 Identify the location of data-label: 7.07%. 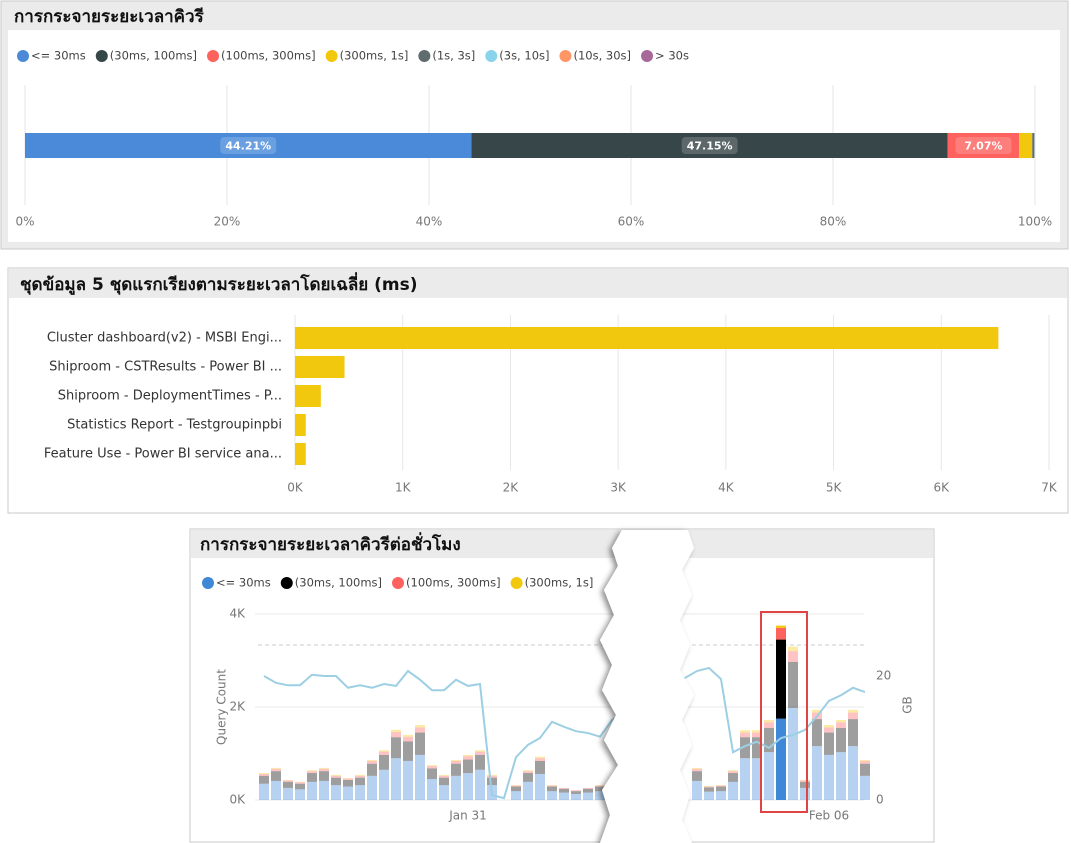
(983, 146).